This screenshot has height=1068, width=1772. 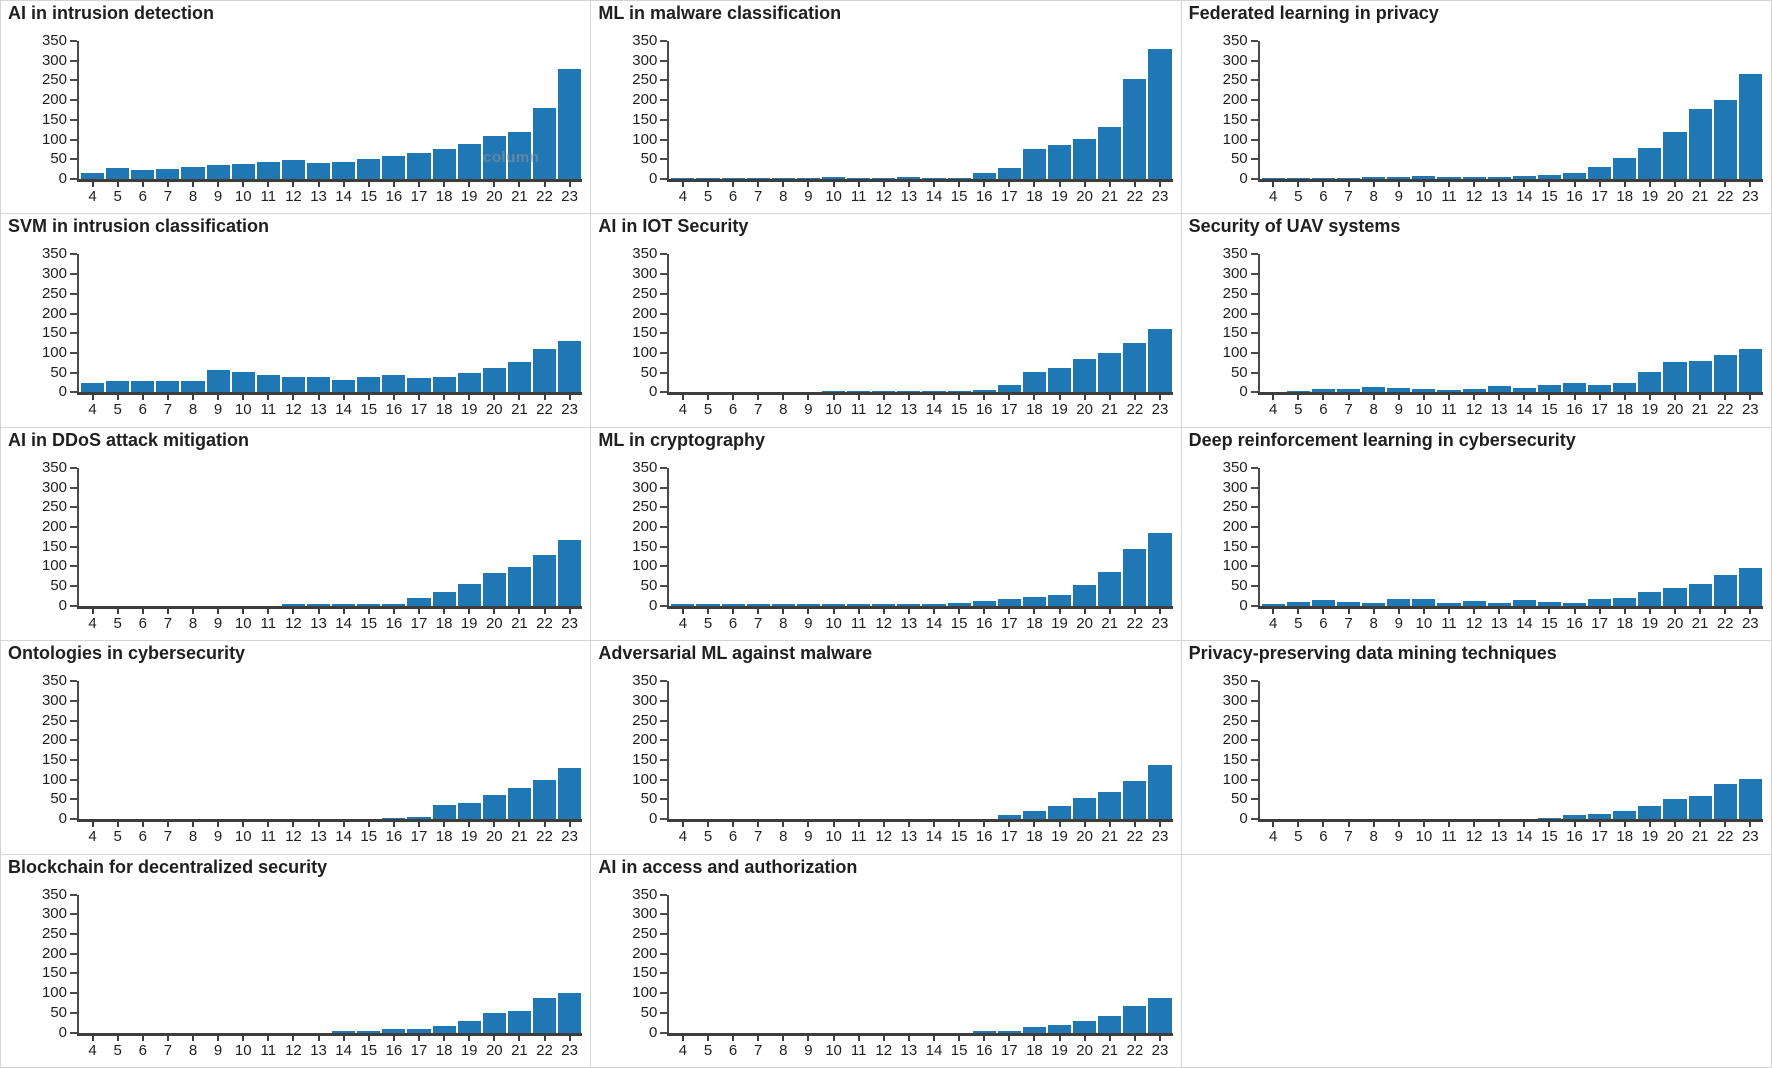 What do you see at coordinates (783, 410) in the screenshot?
I see `x-tick-label: 8` at bounding box center [783, 410].